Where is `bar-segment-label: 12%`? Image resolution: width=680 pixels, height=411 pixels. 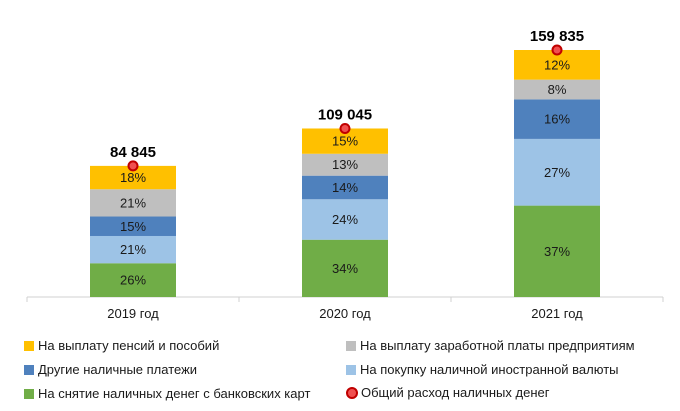 bar-segment-label: 12% is located at coordinates (557, 64).